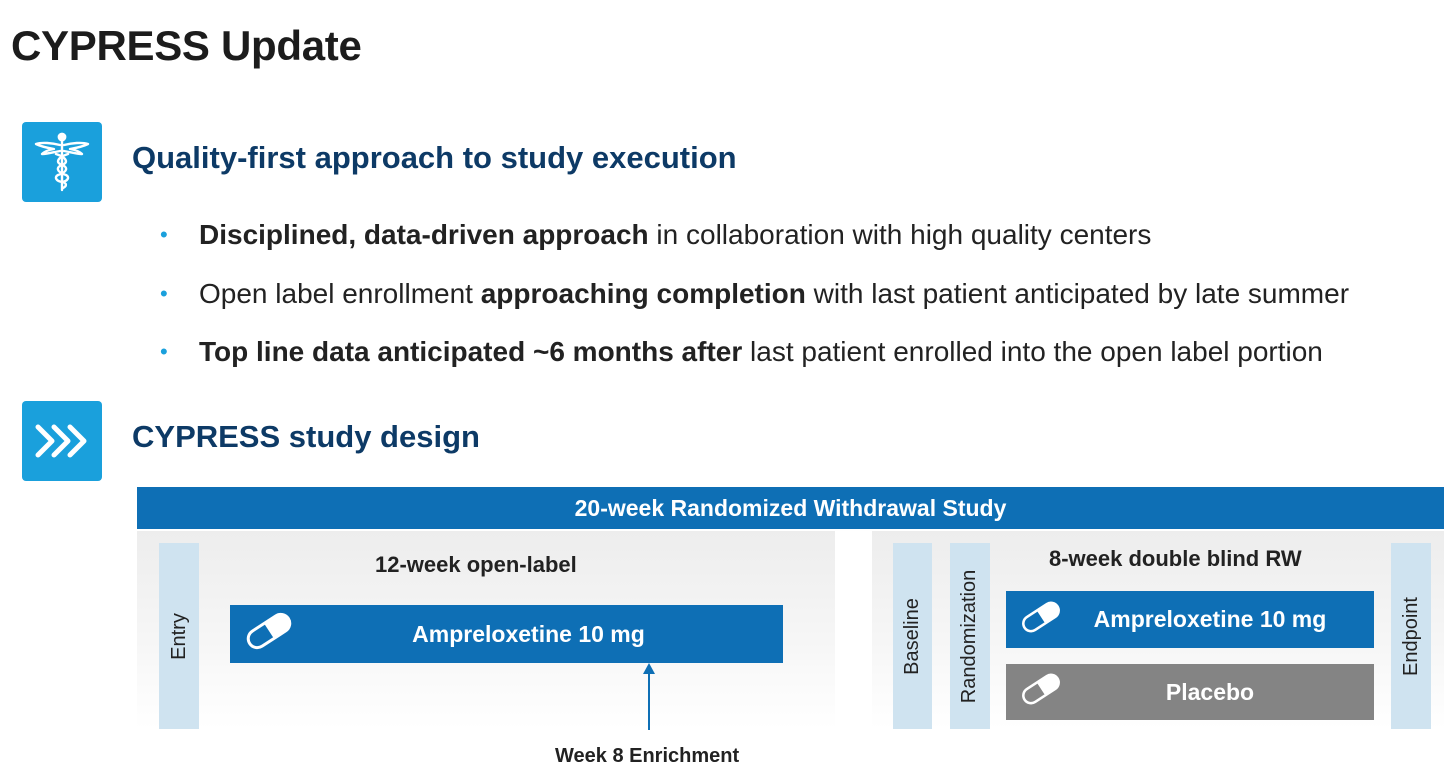 This screenshot has width=1456, height=769. Describe the element at coordinates (643, 293) in the screenshot. I see `bullet-bold-text: approaching completion` at that location.